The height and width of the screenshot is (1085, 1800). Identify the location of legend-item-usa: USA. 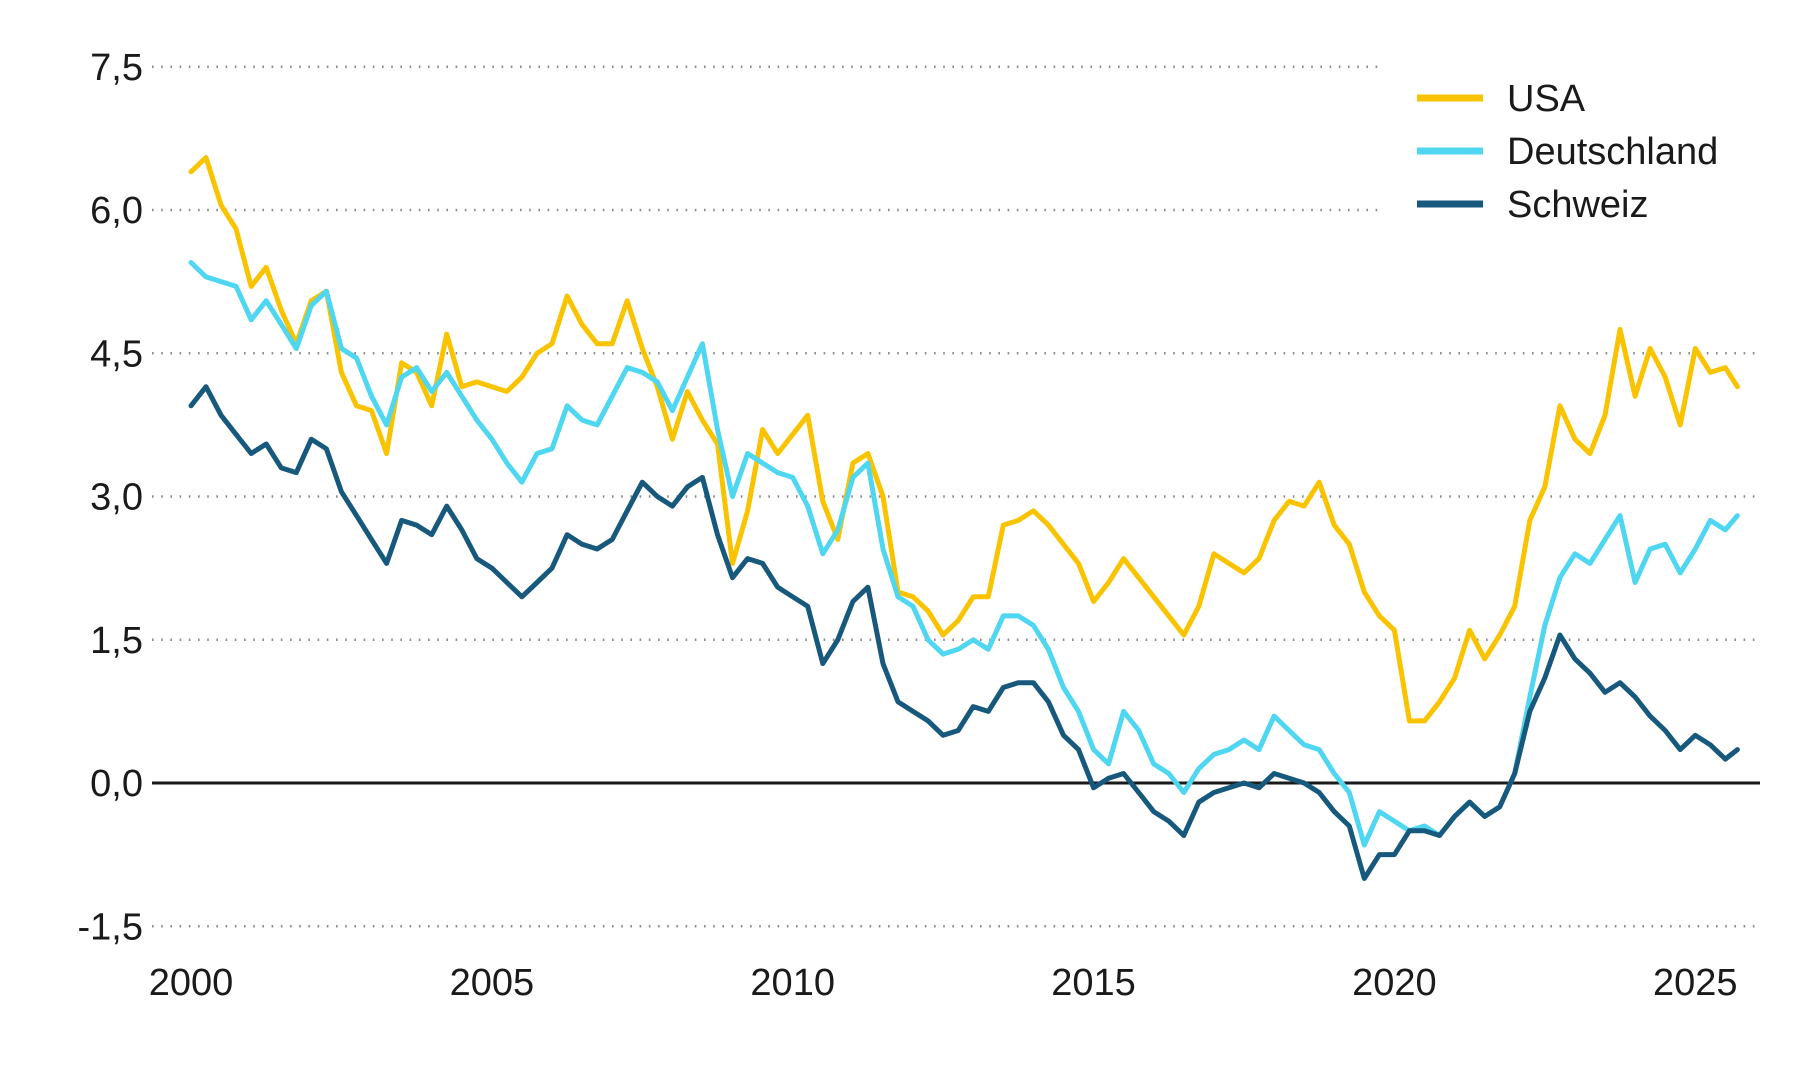
(1501, 99).